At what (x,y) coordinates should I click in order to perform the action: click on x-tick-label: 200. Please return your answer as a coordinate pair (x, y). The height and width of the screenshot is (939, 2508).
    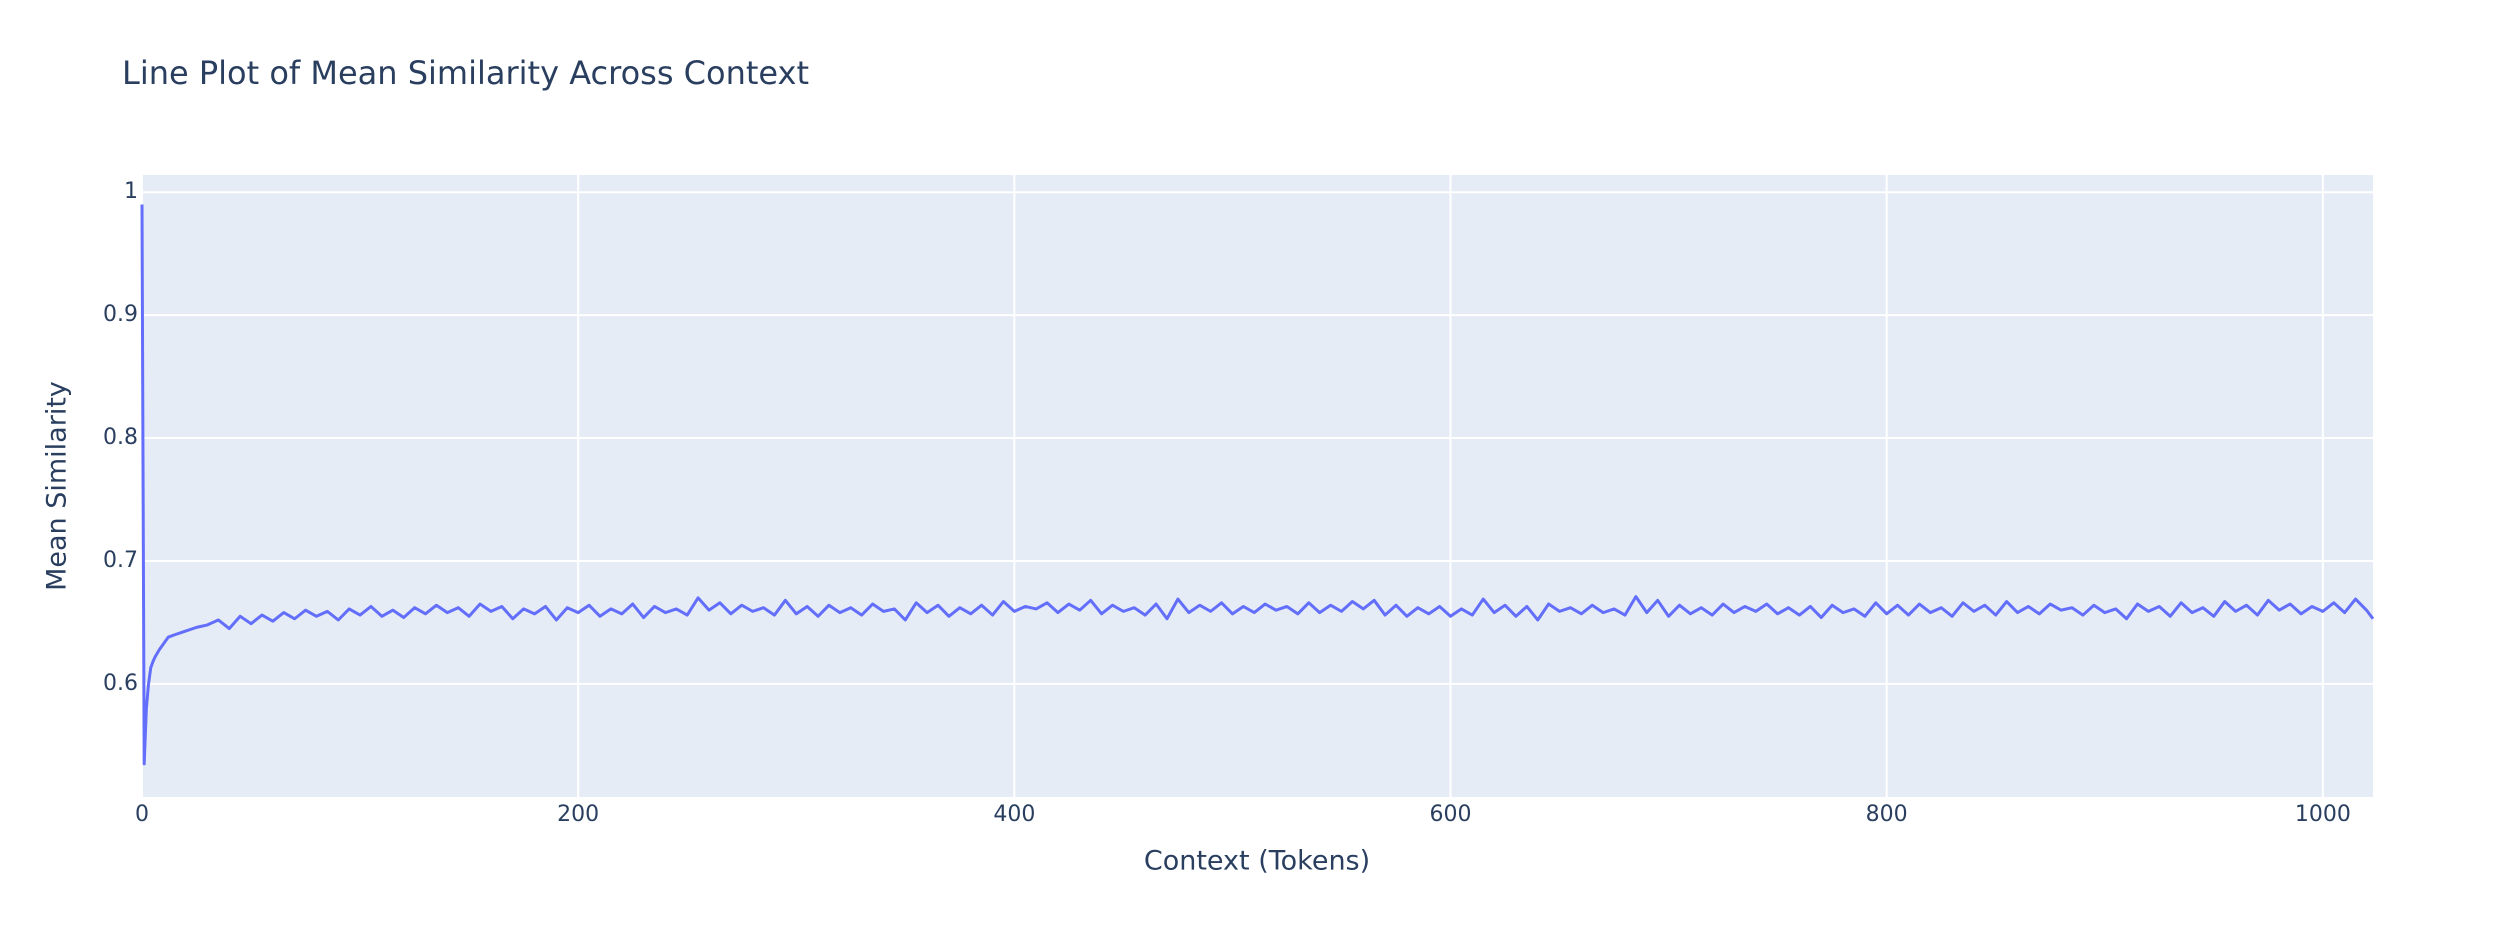
    Looking at the image, I should click on (578, 814).